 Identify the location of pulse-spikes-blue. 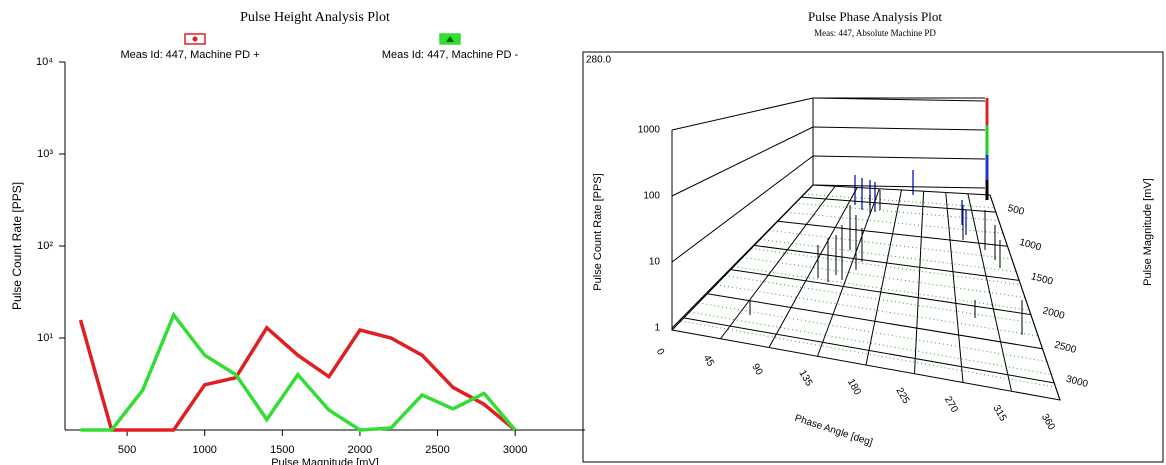
(910, 202).